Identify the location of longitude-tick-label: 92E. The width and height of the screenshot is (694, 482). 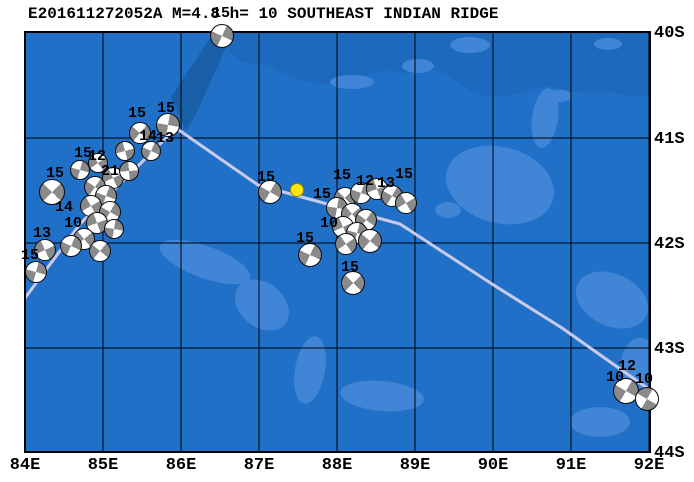
(649, 465).